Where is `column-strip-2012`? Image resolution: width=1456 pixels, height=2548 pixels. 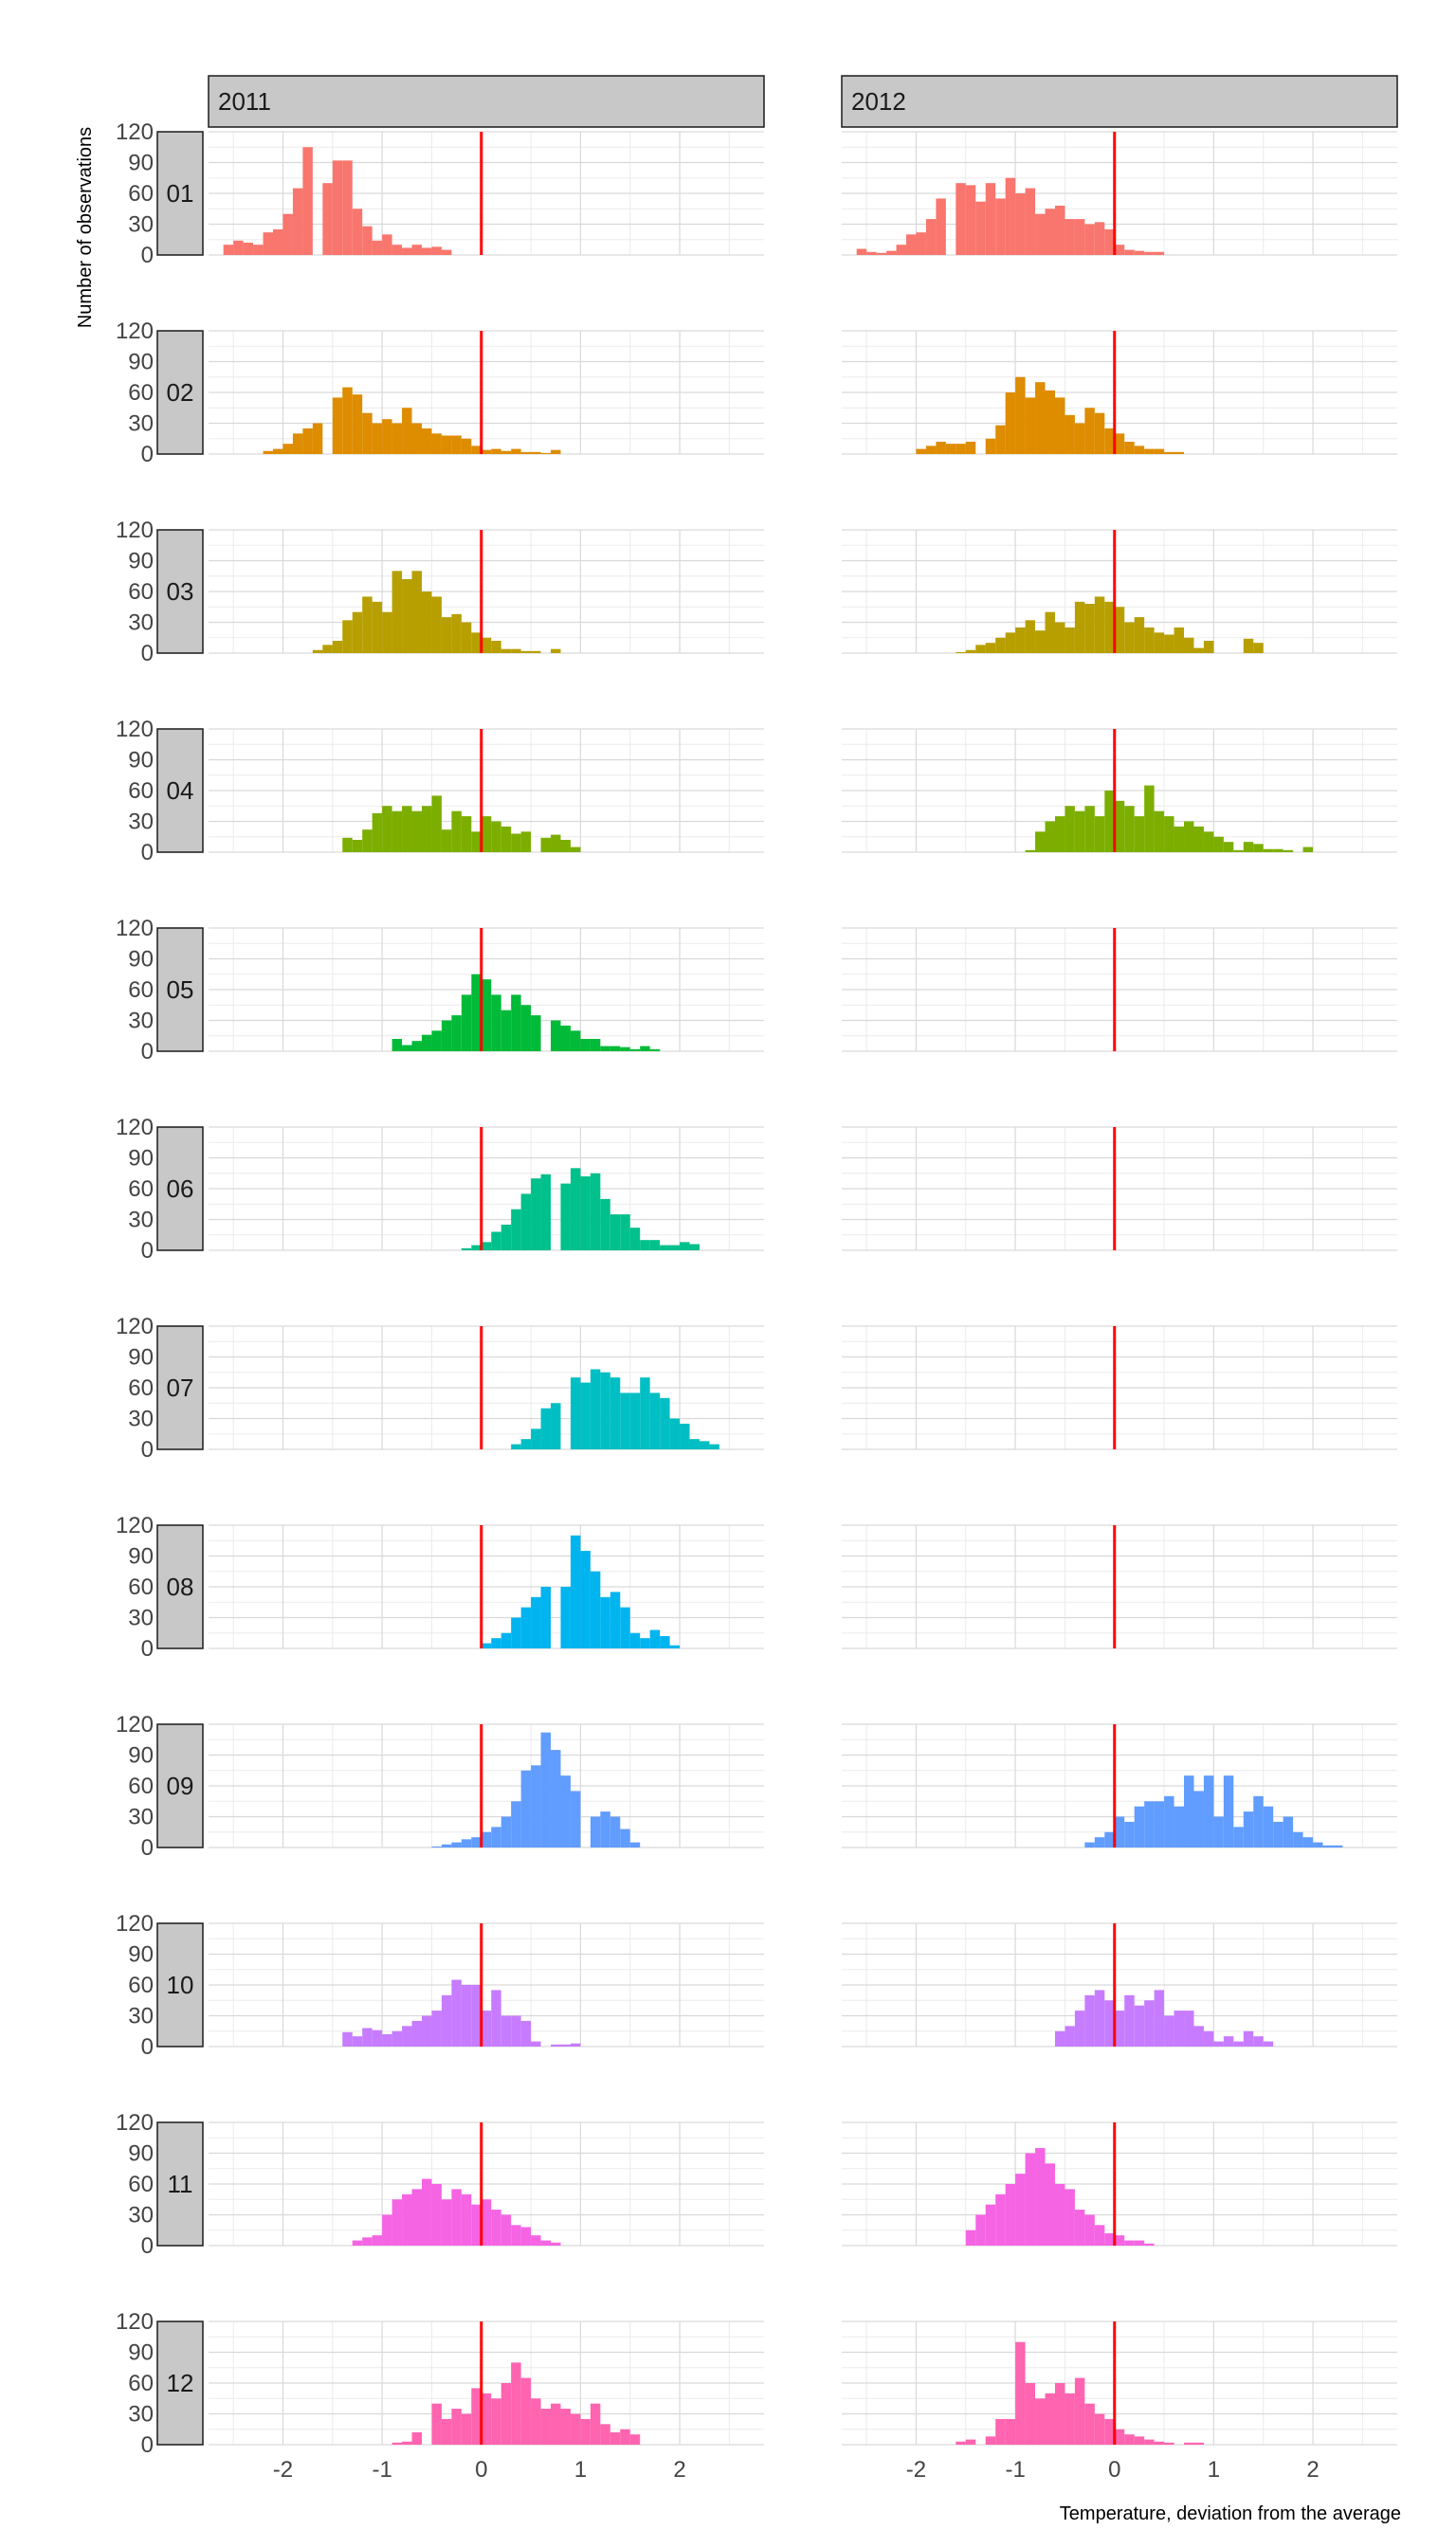
column-strip-2012 is located at coordinates (1119, 101).